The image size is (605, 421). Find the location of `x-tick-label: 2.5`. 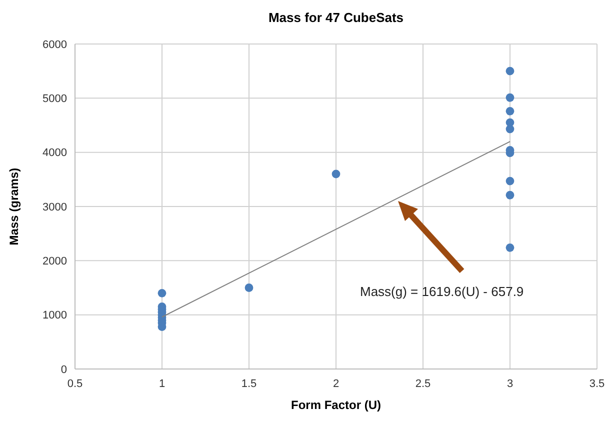

x-tick-label: 2.5 is located at coordinates (423, 384).